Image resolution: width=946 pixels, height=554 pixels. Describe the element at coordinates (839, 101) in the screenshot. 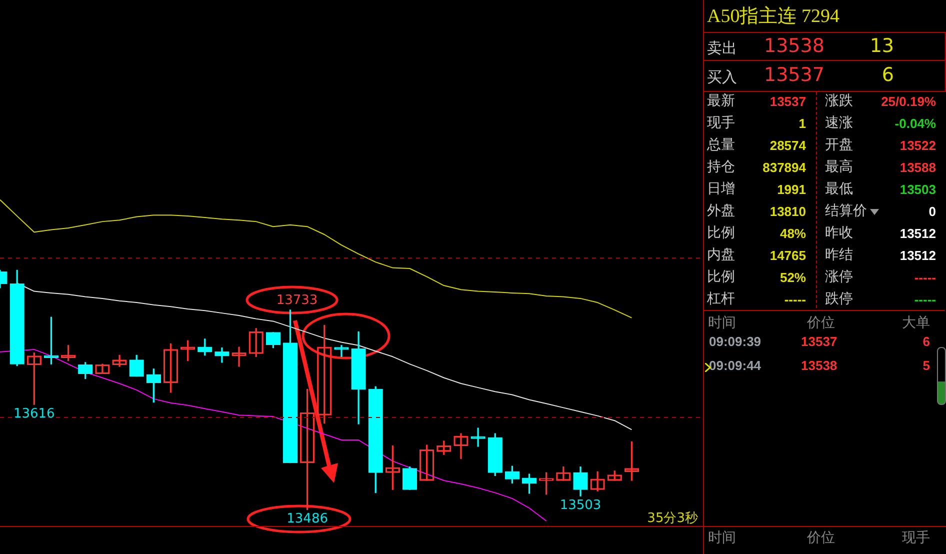

I see `text: 涨跌` at that location.